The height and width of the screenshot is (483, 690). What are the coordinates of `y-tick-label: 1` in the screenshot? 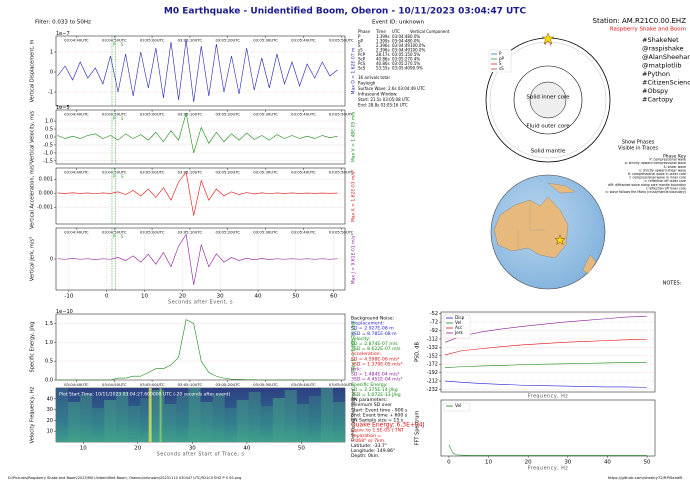 It's located at (51, 53).